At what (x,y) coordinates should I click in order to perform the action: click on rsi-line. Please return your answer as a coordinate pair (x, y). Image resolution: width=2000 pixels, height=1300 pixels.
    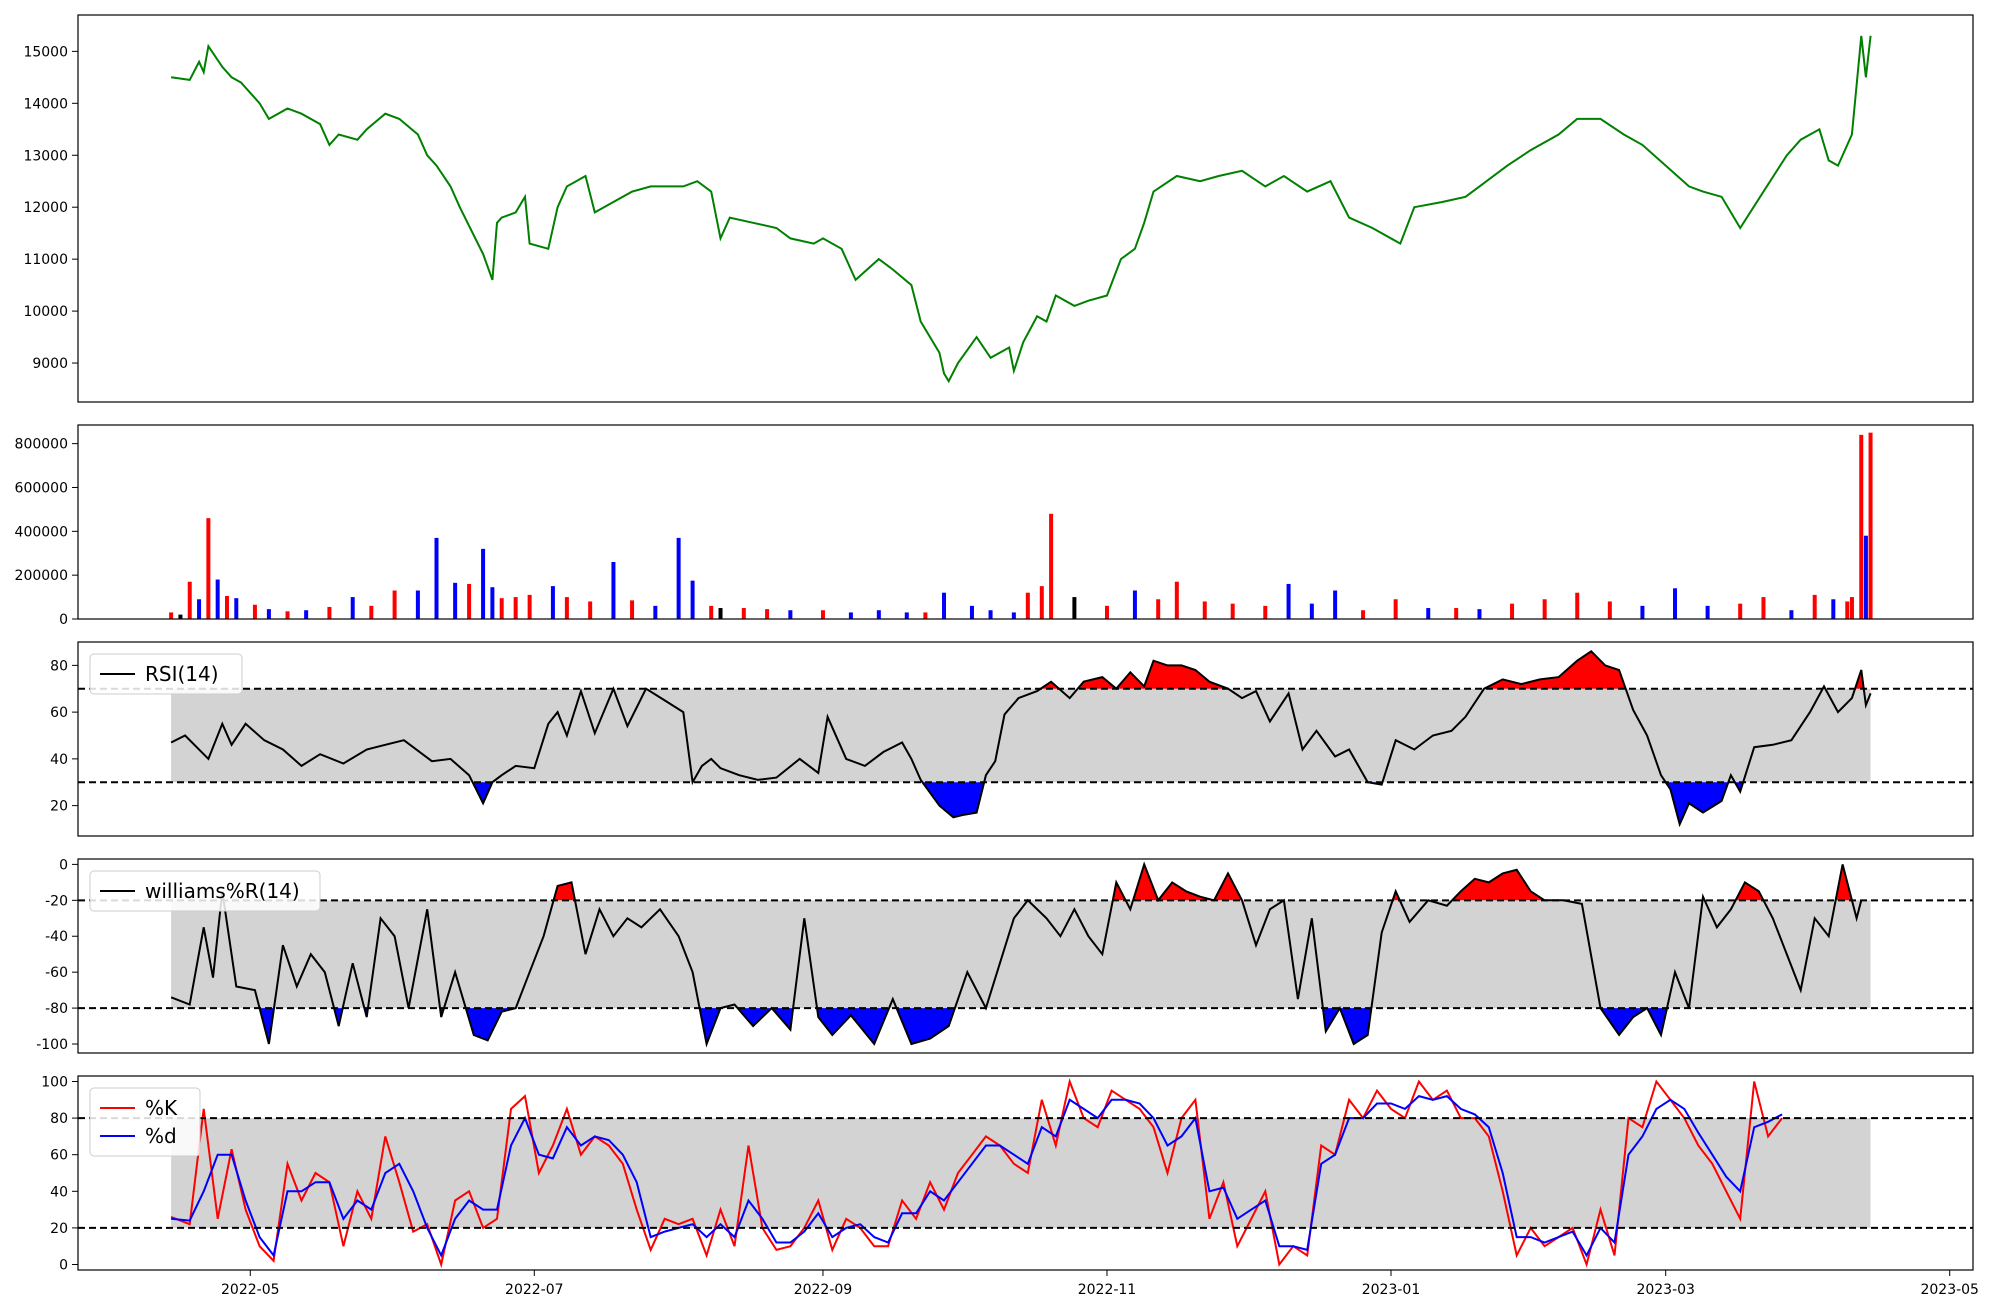
    Looking at the image, I should click on (1021, 739).